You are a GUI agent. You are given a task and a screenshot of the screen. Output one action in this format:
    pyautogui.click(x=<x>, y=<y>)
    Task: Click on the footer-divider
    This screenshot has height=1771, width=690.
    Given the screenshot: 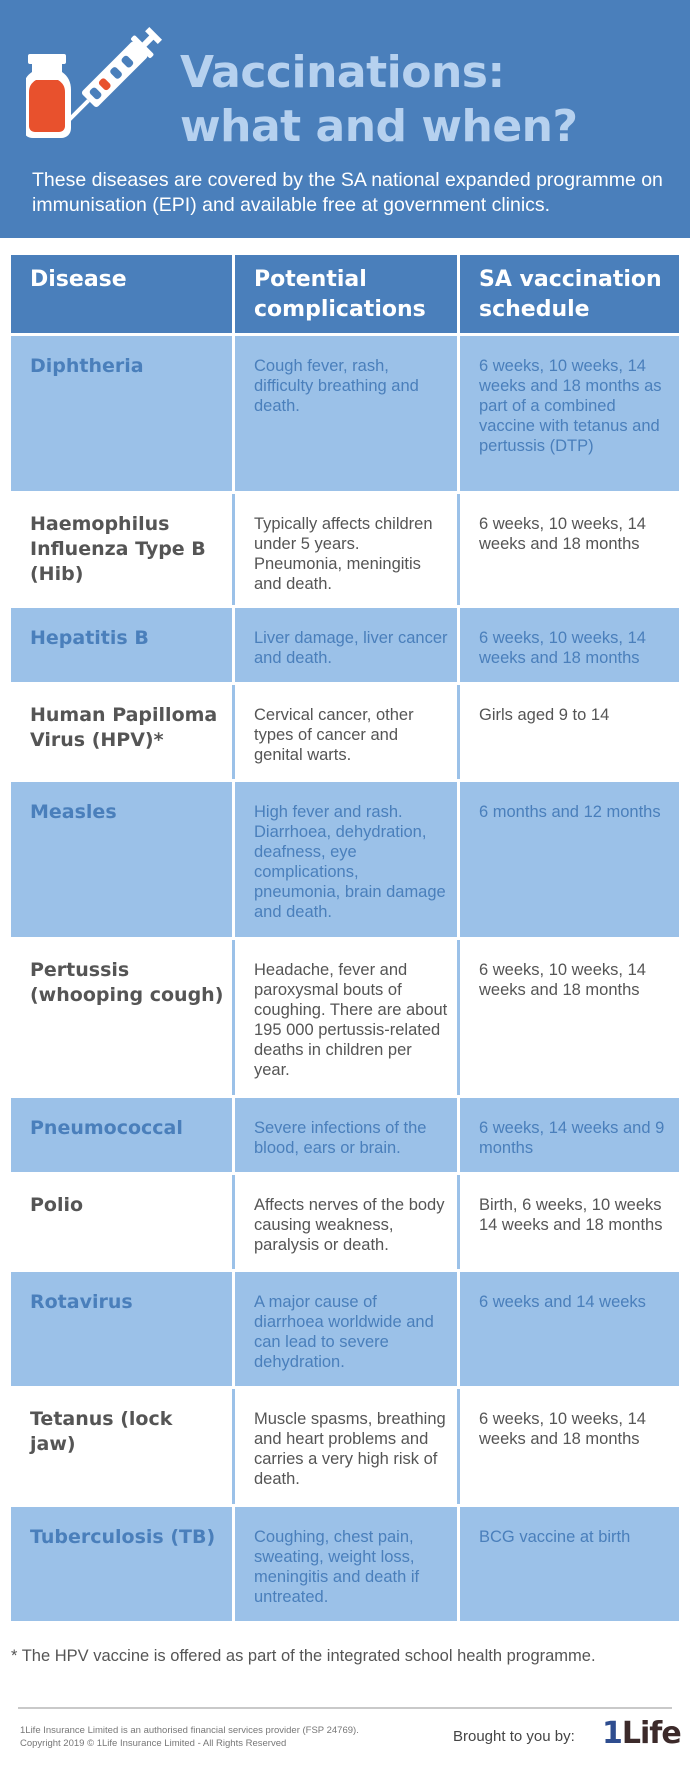 What is the action you would take?
    pyautogui.click(x=345, y=1708)
    